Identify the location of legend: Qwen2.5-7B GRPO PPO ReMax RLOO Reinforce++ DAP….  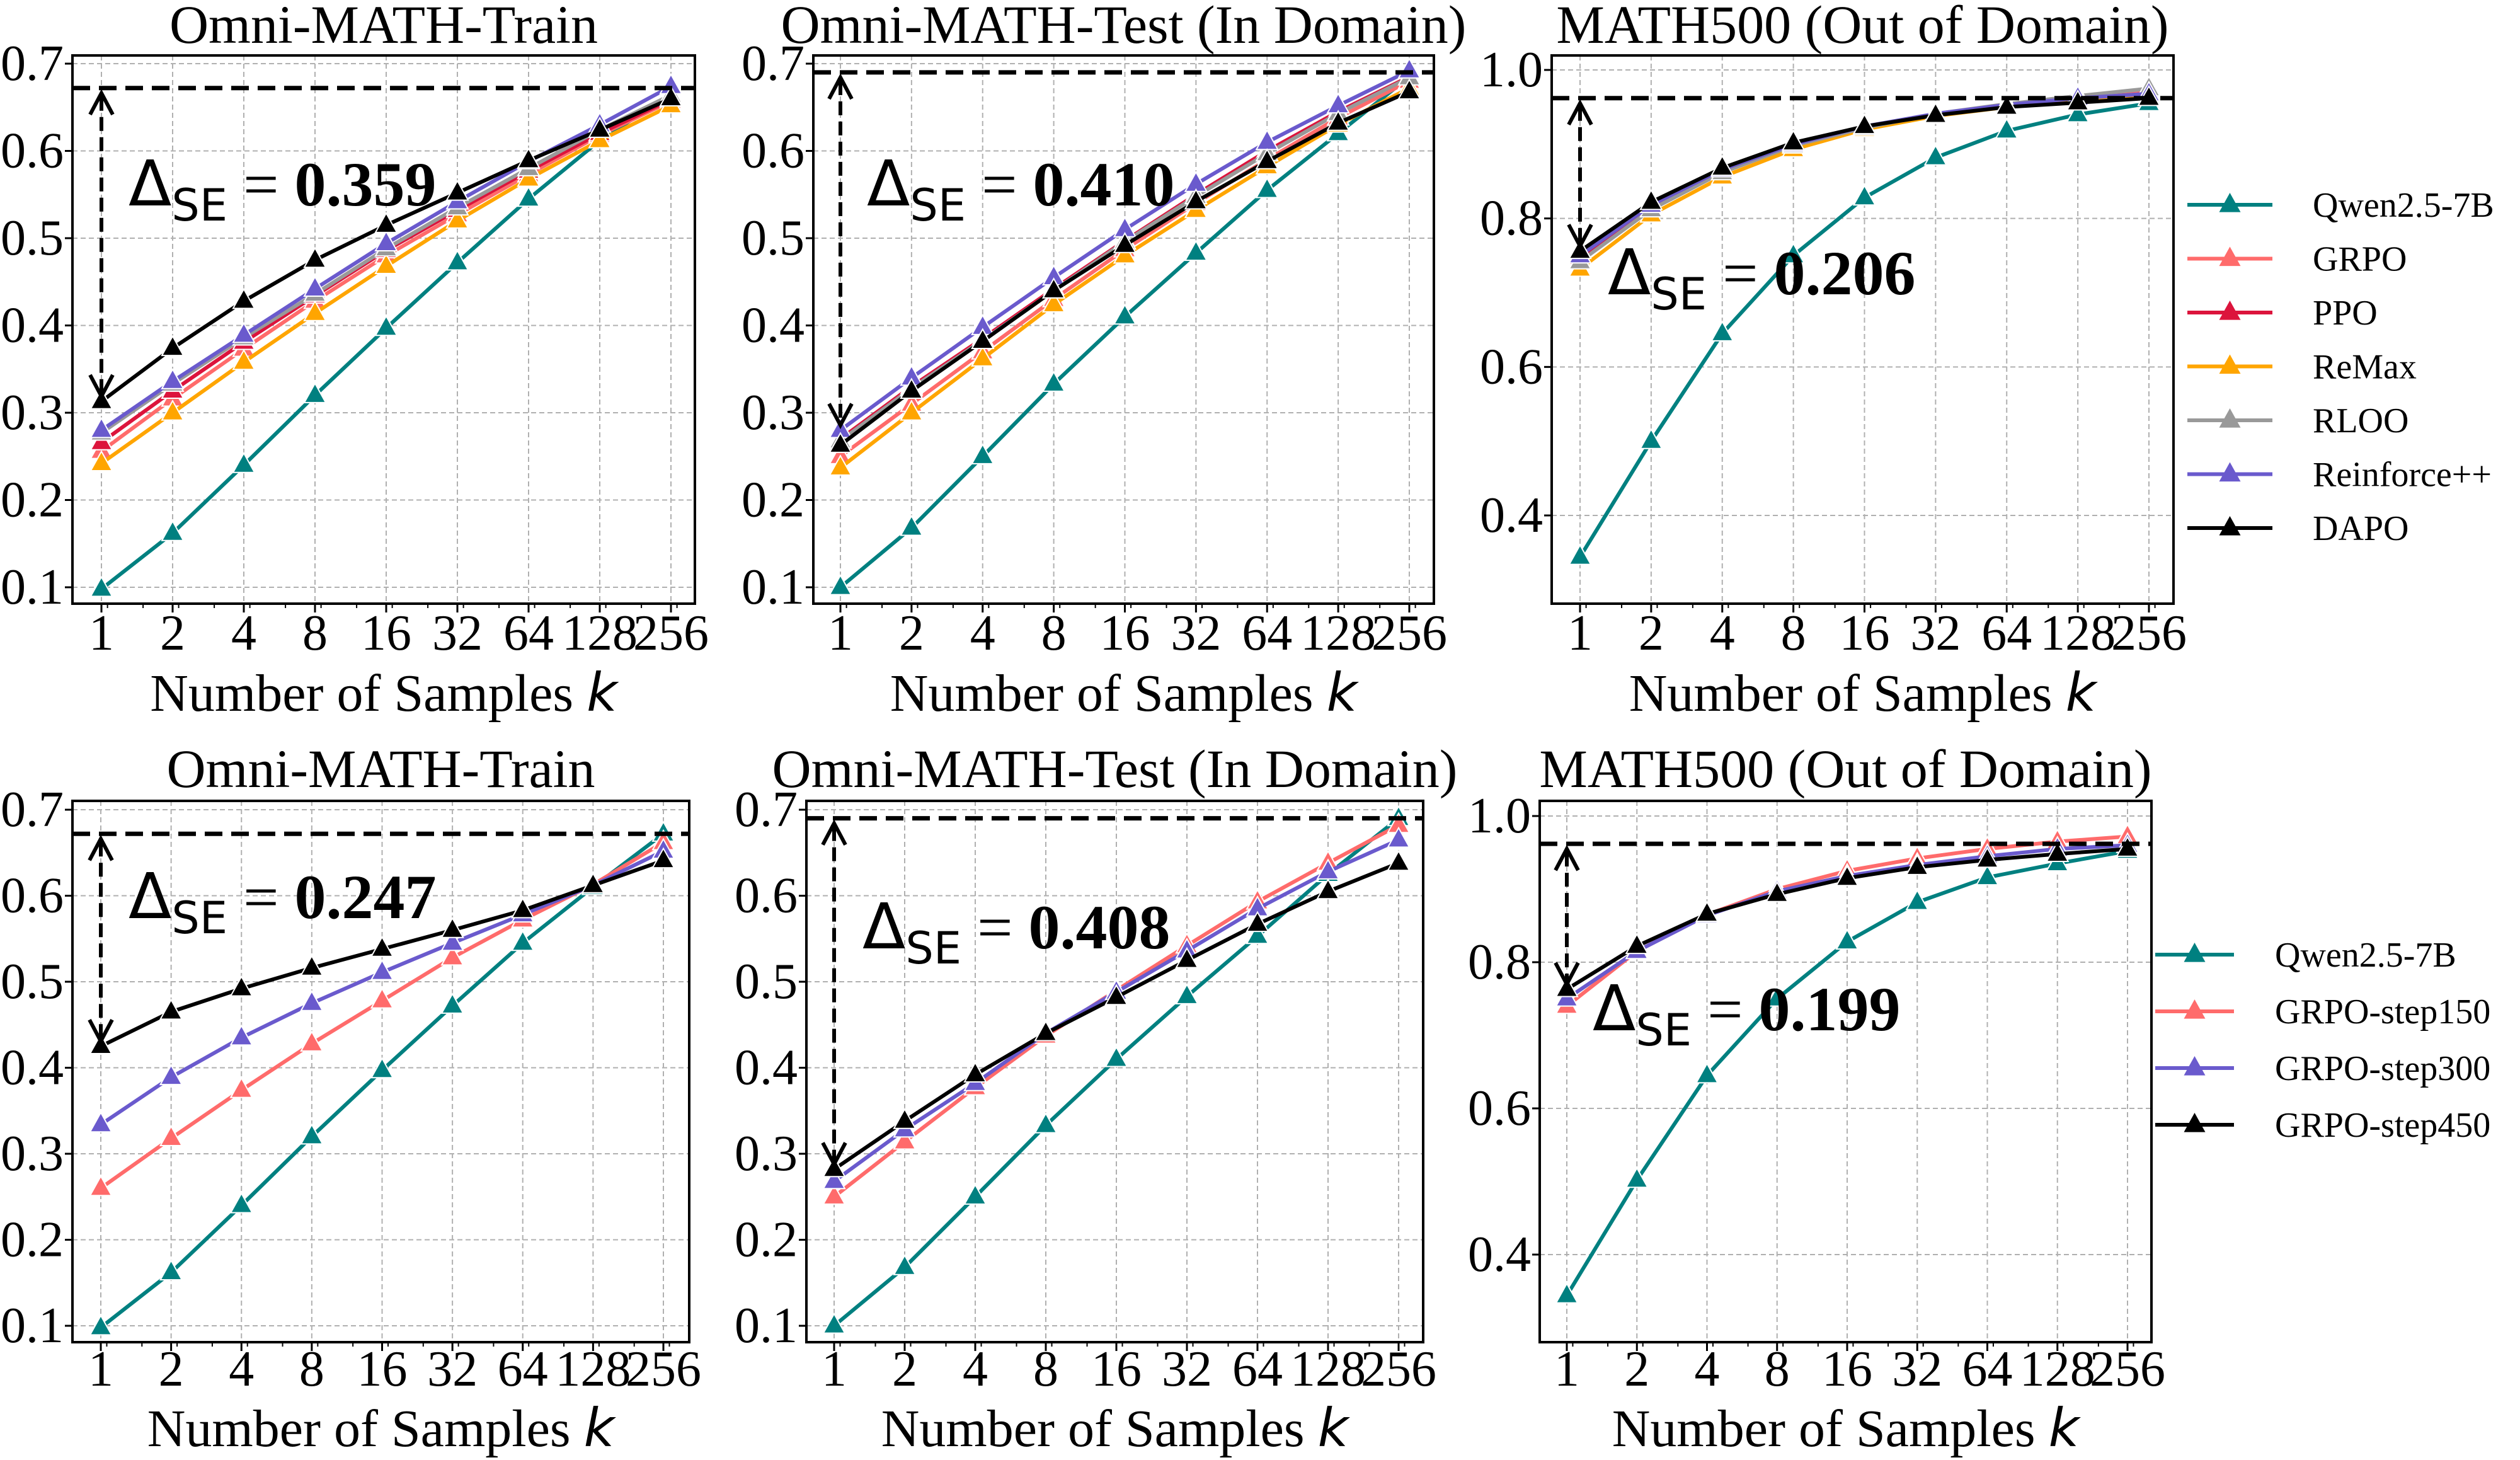
(2340, 367).